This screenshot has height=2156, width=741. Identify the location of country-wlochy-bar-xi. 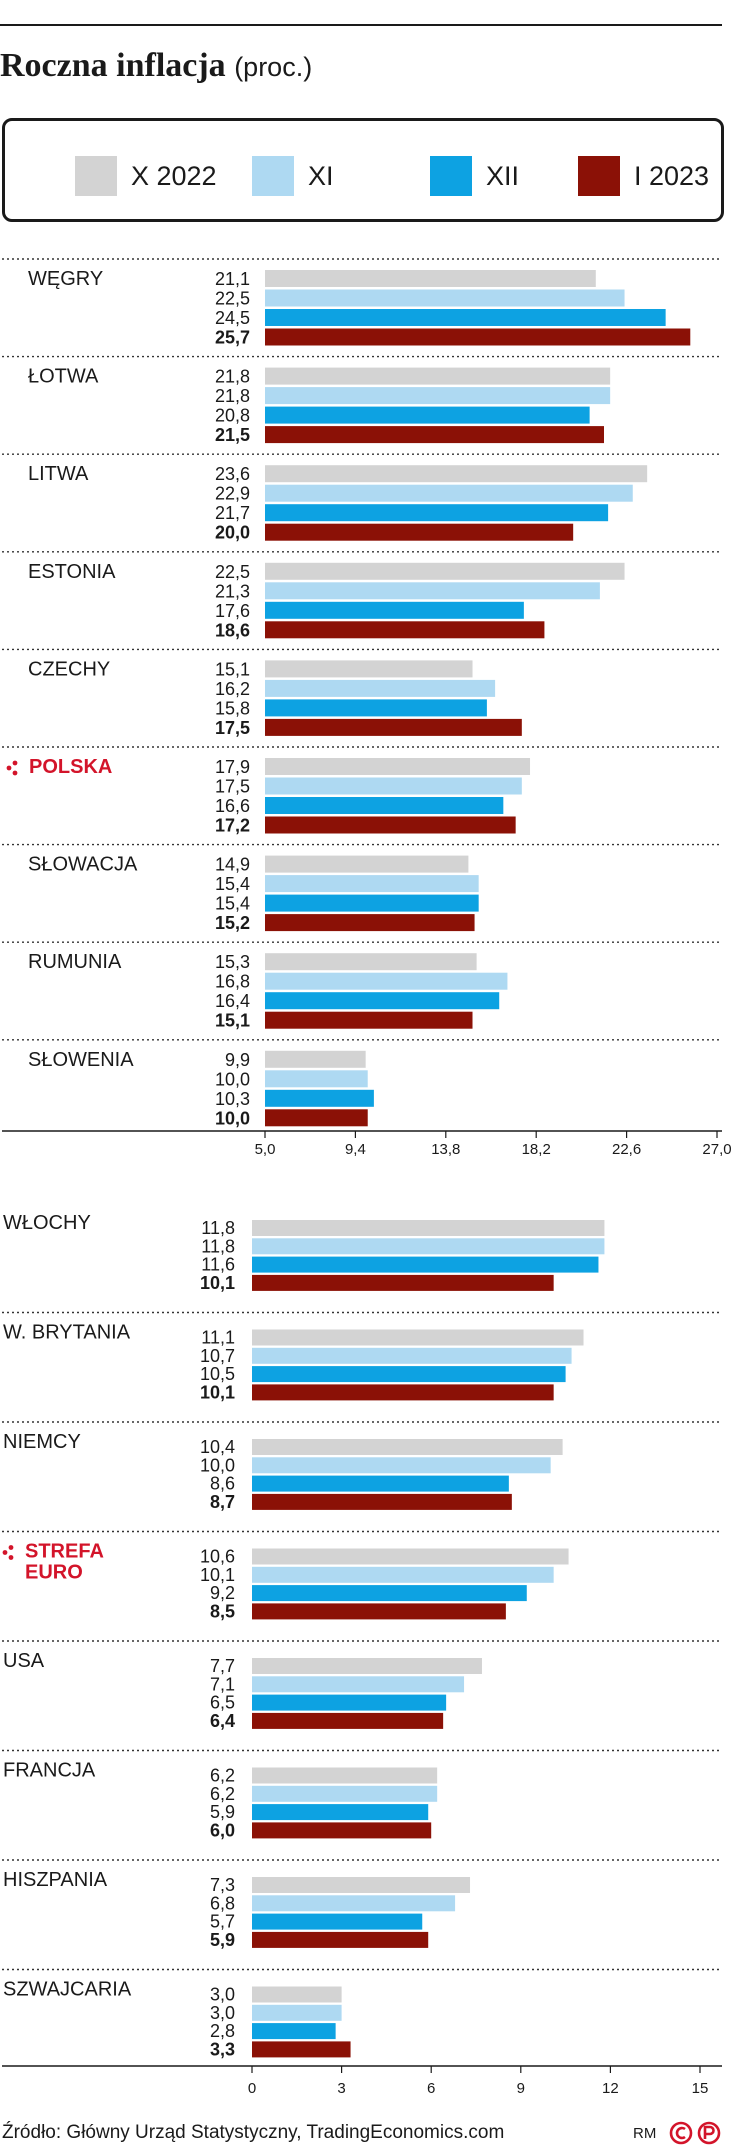
(428, 1246).